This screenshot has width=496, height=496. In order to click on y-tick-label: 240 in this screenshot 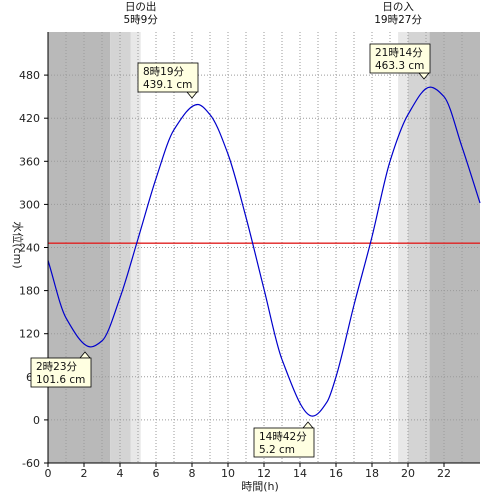, I will do `click(29, 248)`.